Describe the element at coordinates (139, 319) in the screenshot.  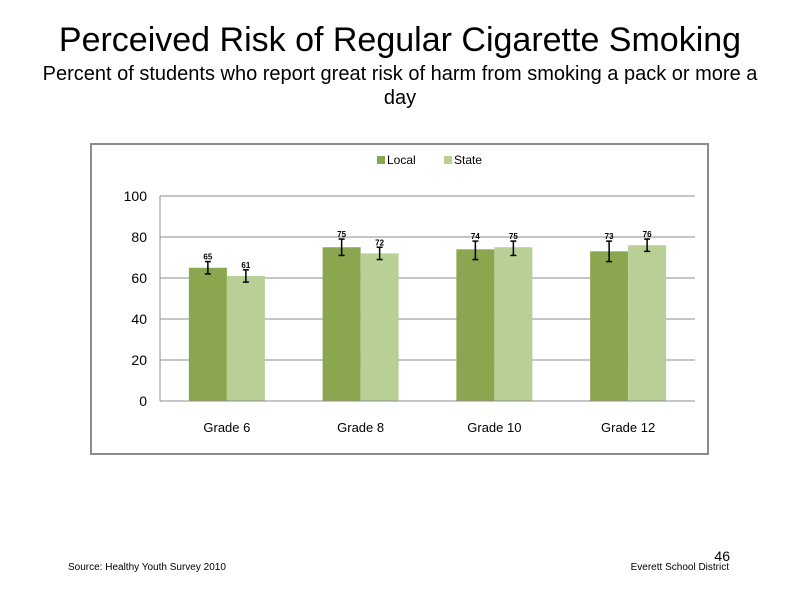
I see `y-tick-label: 40` at that location.